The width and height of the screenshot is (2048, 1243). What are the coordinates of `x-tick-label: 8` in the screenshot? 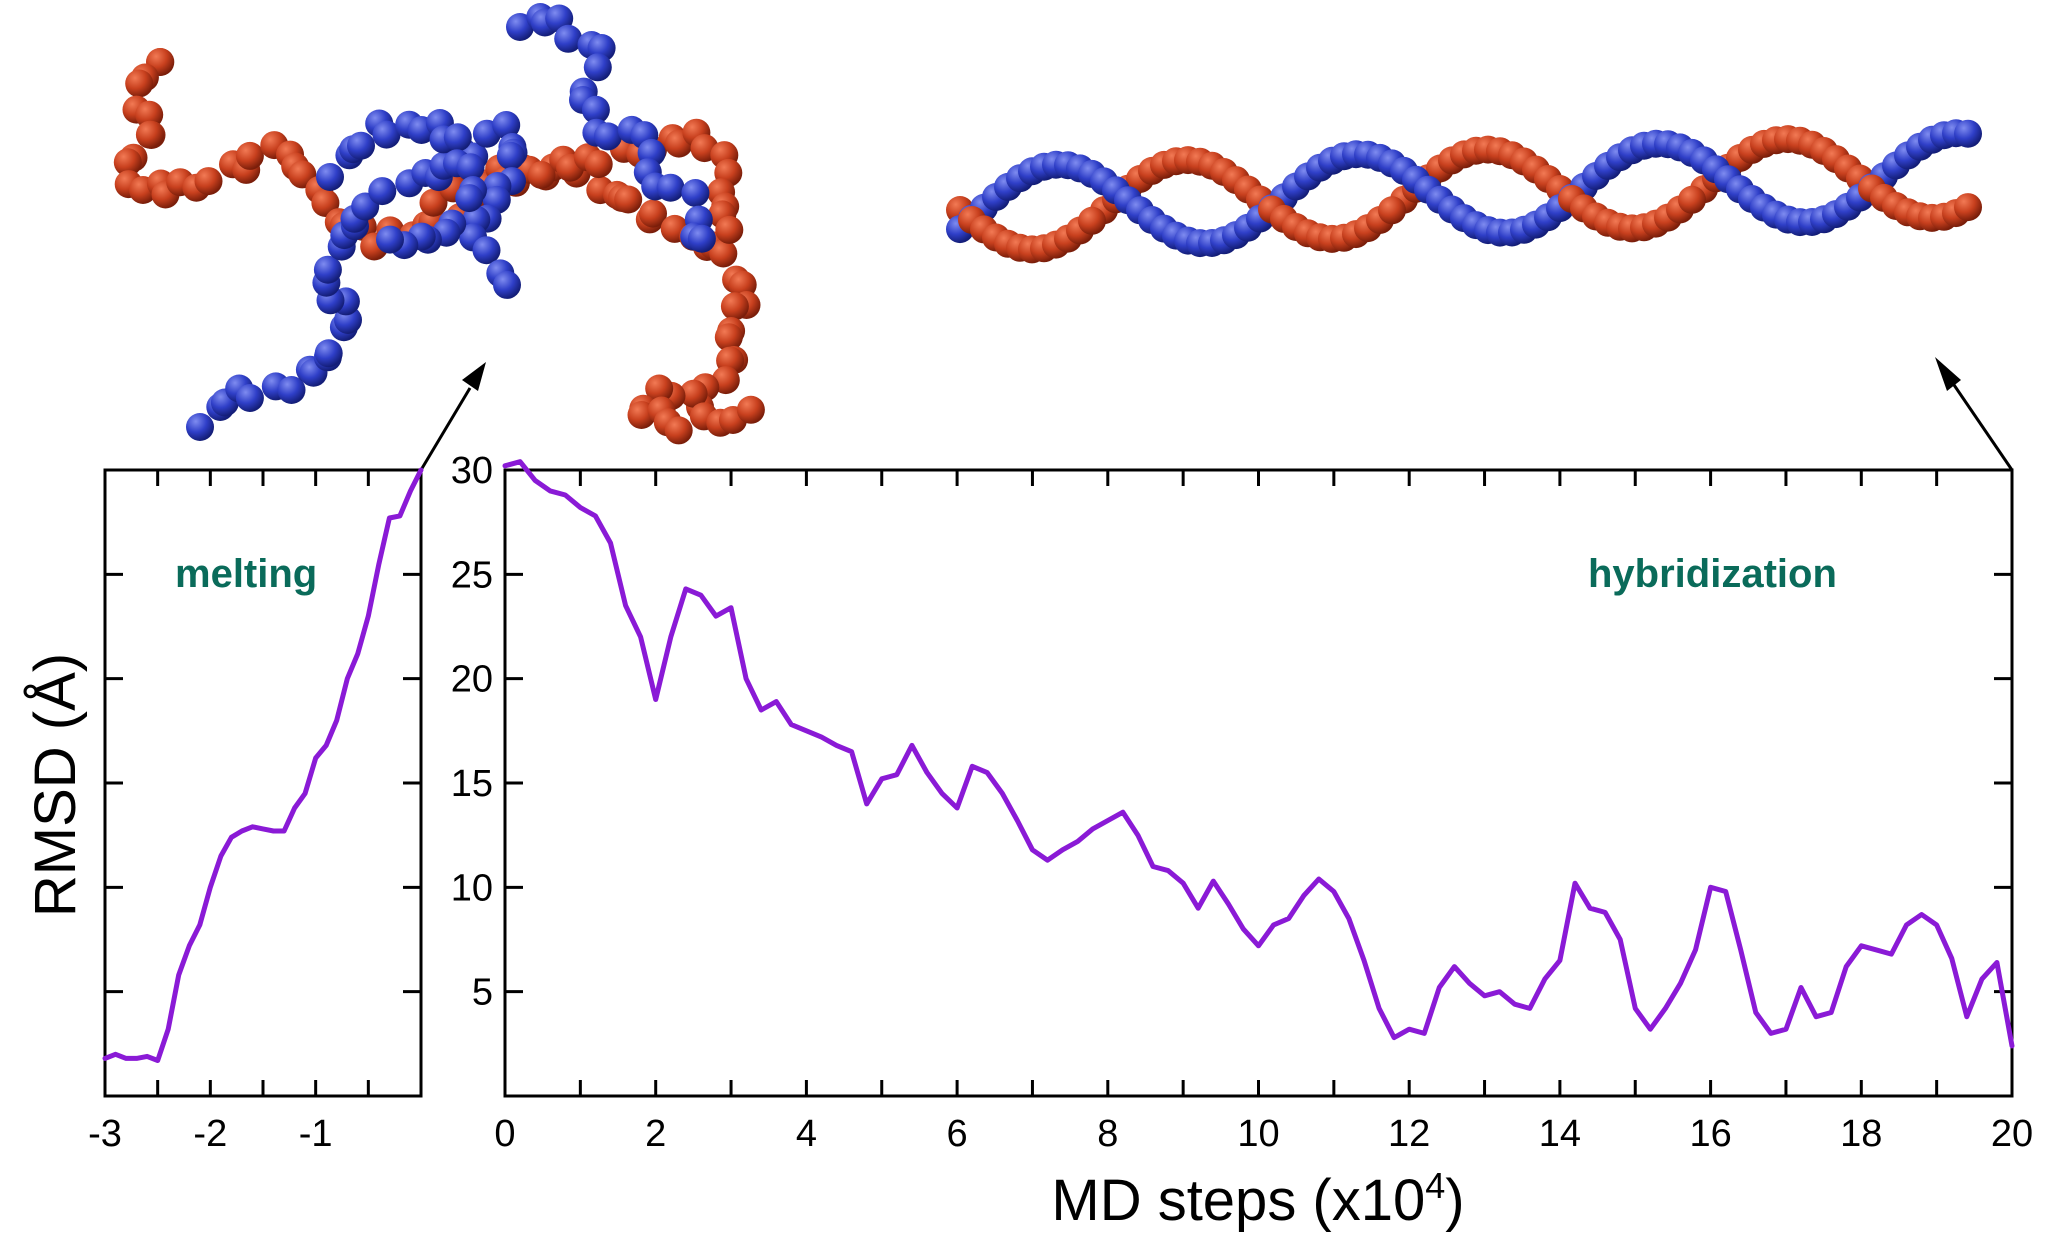 It's located at (1107, 1134).